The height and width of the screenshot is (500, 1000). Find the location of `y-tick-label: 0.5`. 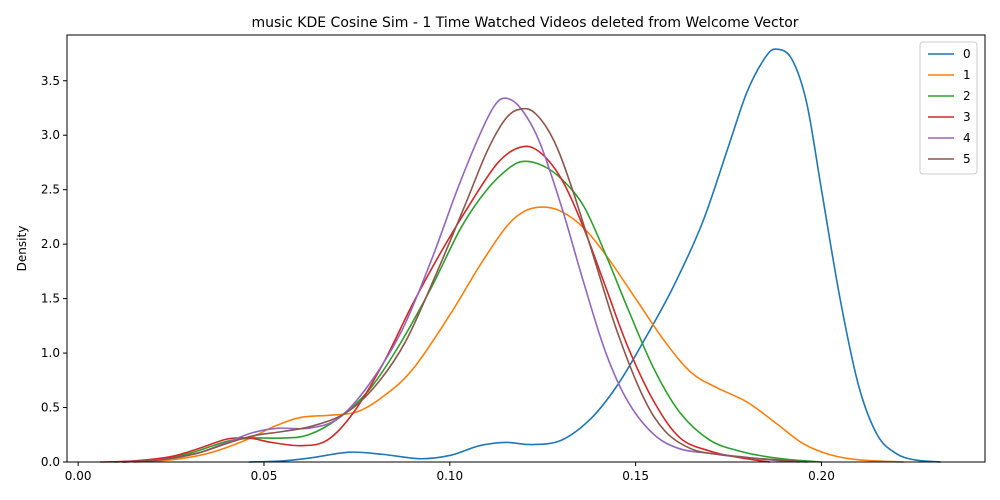

y-tick-label: 0.5 is located at coordinates (50, 408).